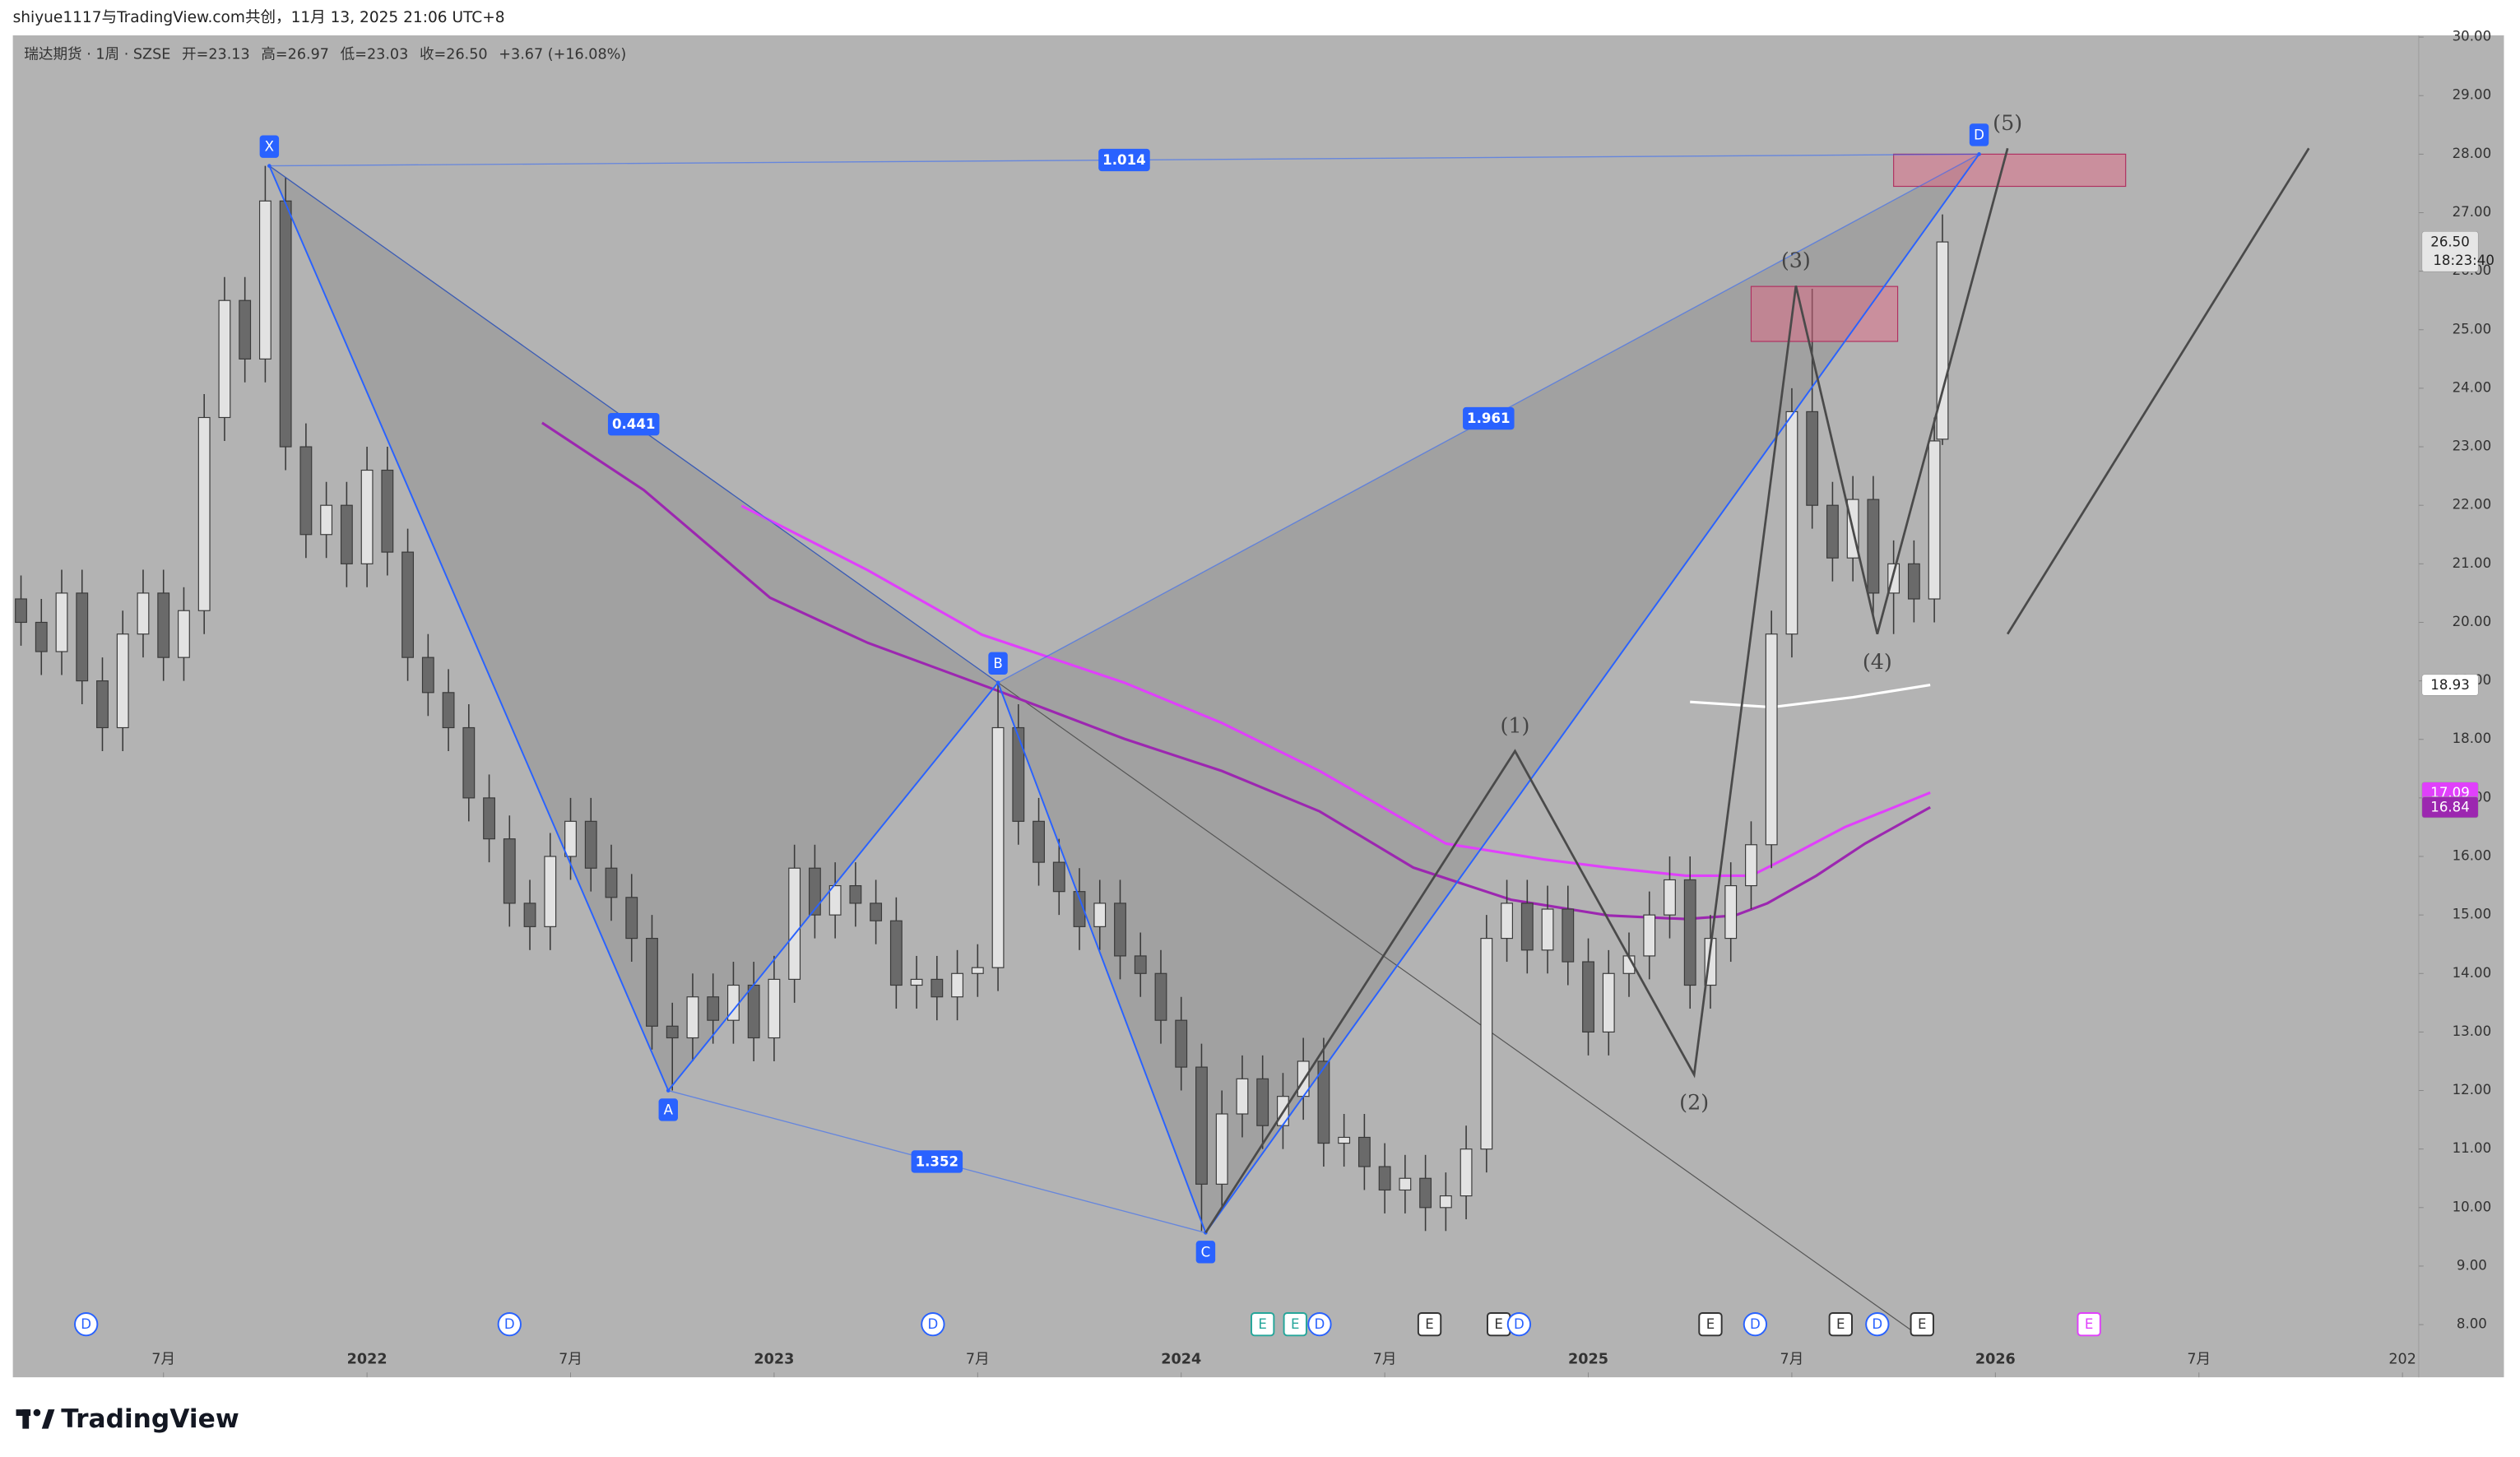 The width and height of the screenshot is (2520, 1457). Describe the element at coordinates (2158, 391) in the screenshot. I see `projection-line` at that location.